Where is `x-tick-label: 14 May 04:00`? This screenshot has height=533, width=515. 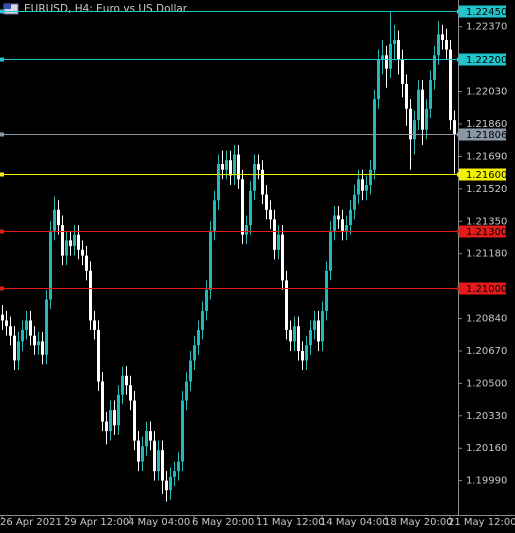 x-tick-label: 14 May 04:00 is located at coordinates (354, 522).